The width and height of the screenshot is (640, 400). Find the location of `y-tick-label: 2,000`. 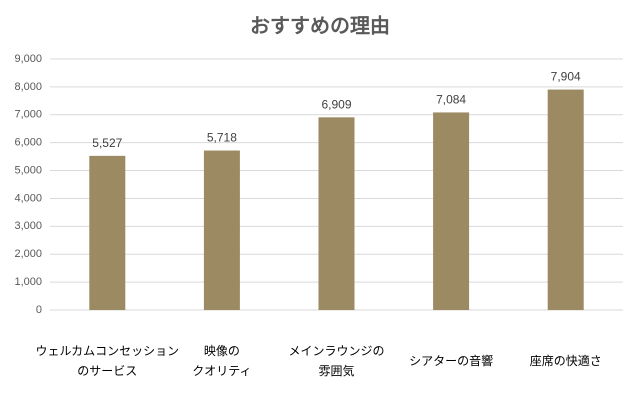

y-tick-label: 2,000 is located at coordinates (28, 254).